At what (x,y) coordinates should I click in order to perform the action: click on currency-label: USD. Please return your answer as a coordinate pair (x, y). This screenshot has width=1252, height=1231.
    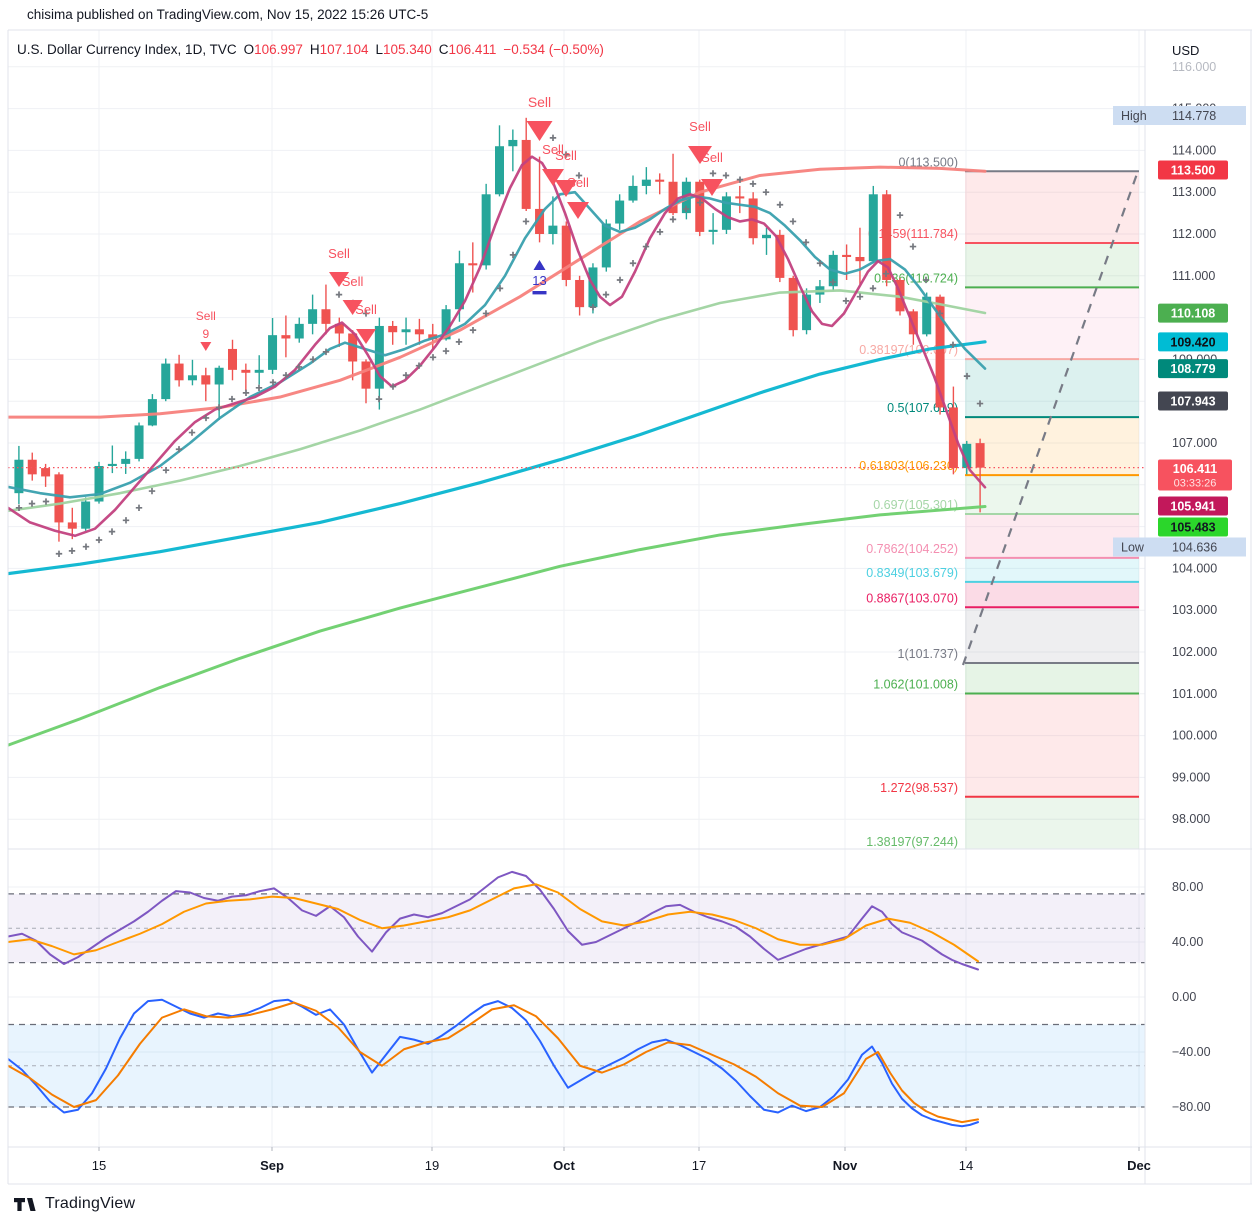
    Looking at the image, I should click on (1186, 50).